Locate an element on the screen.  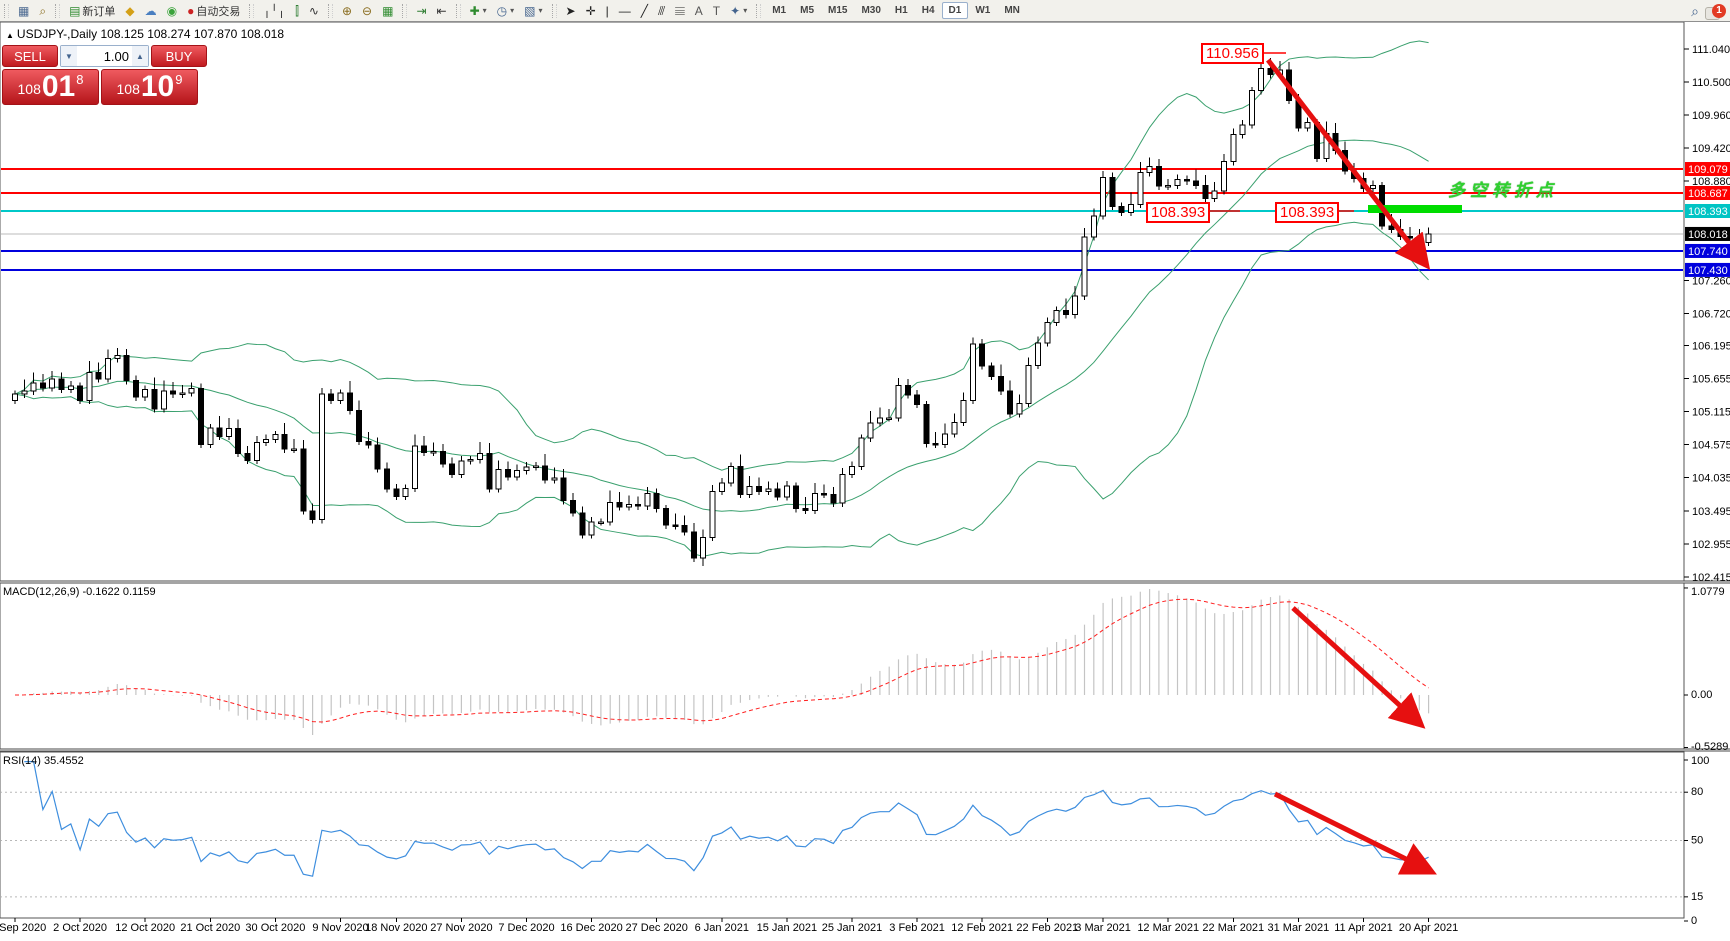
signals-button: ◉ is located at coordinates (172, 11).